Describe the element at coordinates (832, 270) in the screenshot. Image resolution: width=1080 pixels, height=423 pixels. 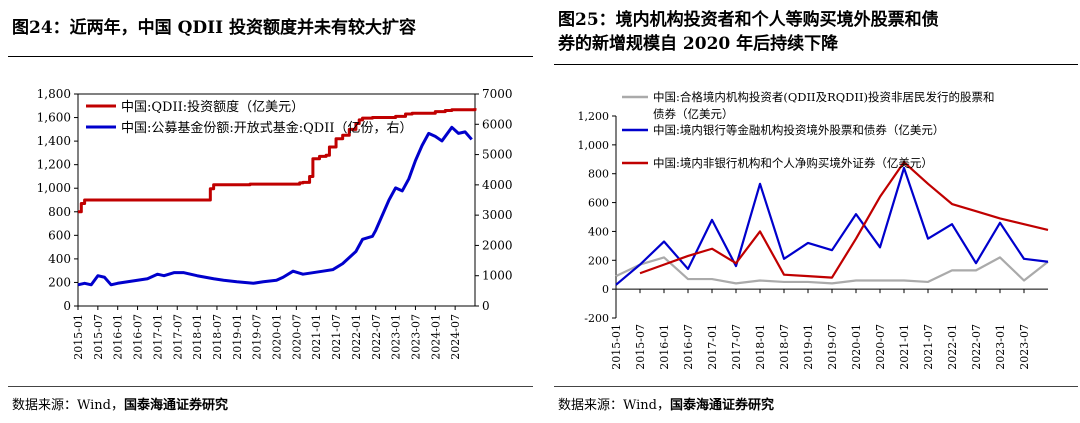
I see `qdii-rqdii-securities-line` at that location.